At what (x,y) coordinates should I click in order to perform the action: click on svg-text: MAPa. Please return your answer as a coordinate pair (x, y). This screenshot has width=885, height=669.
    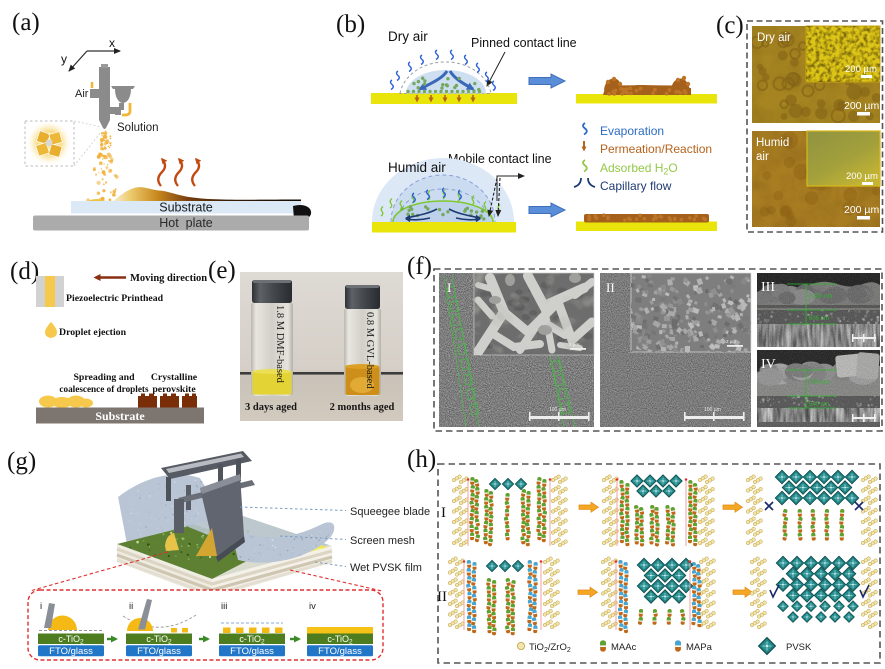
    Looking at the image, I should click on (699, 647).